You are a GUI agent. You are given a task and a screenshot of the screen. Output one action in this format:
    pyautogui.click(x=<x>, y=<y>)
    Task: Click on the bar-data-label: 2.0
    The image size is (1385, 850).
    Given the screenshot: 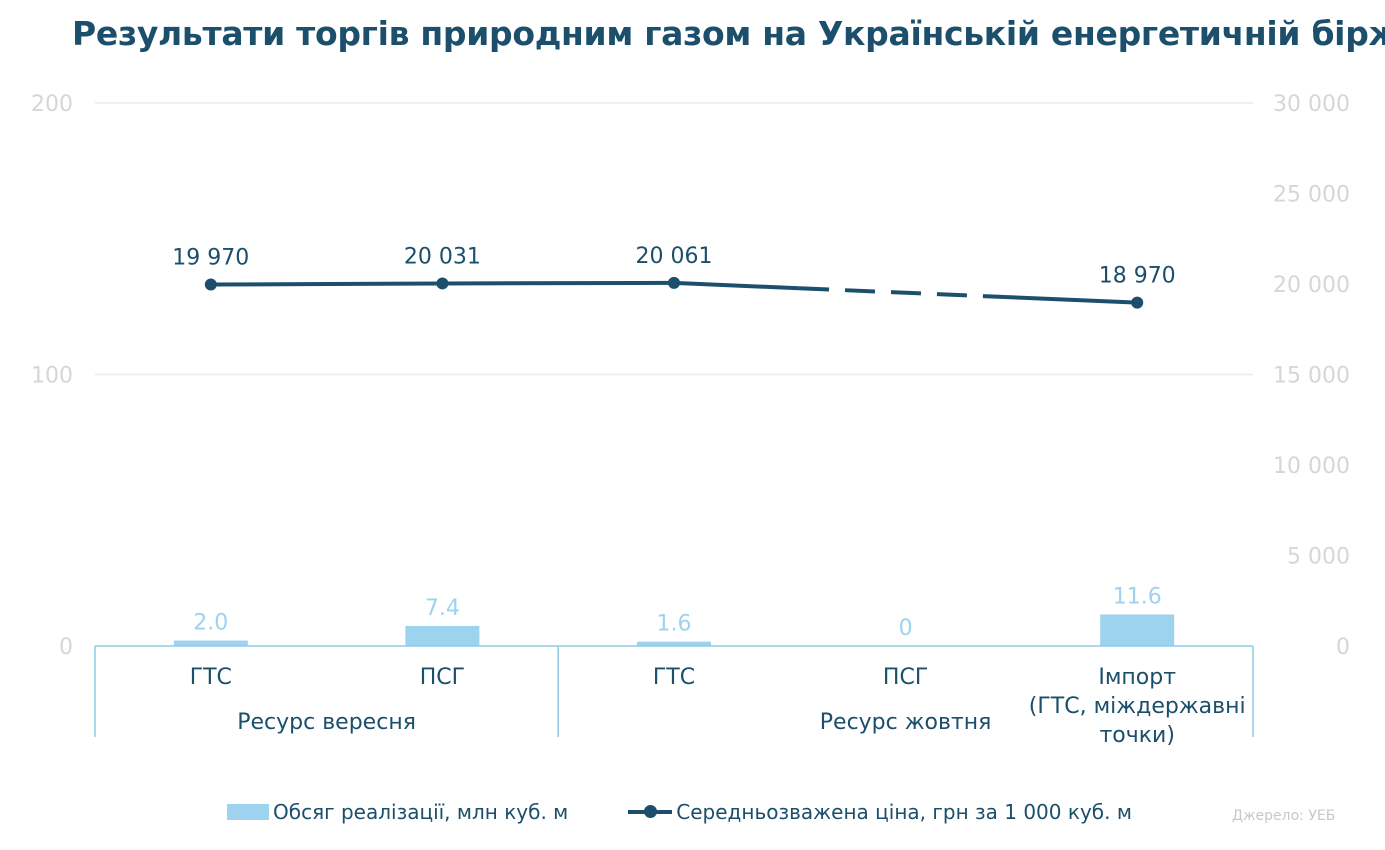 What is the action you would take?
    pyautogui.click(x=210, y=623)
    